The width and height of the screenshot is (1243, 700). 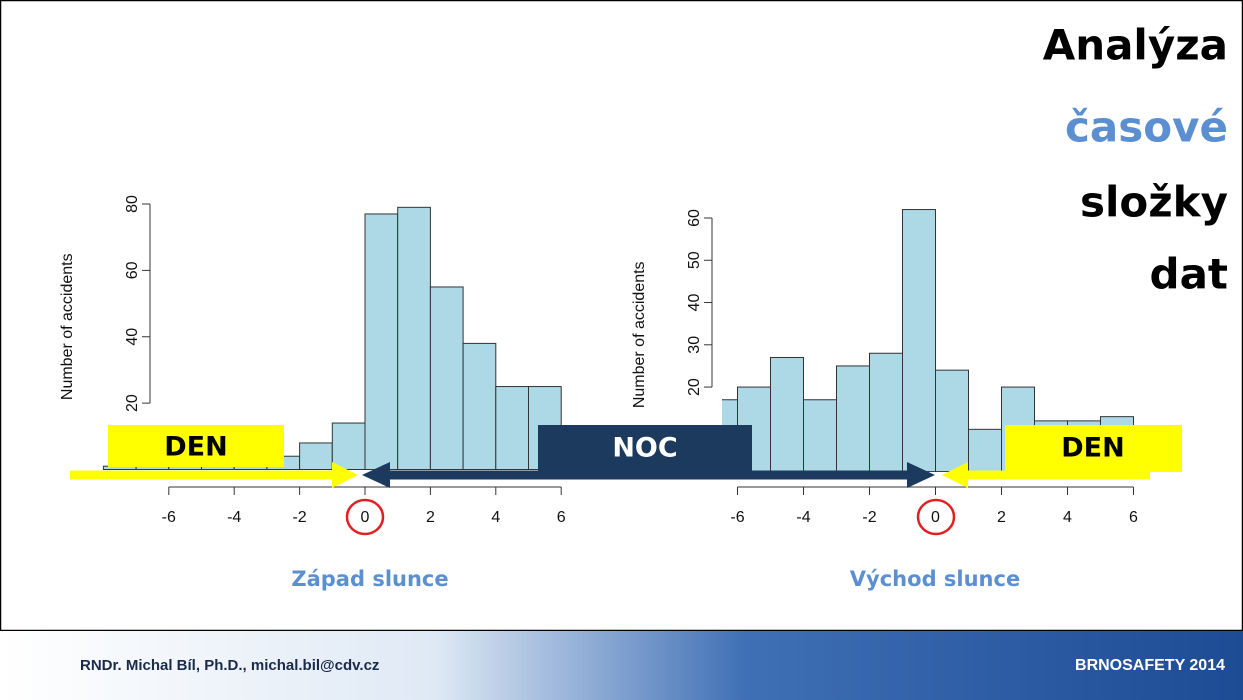 I want to click on chart-caption: Východ slunce, so click(x=935, y=579).